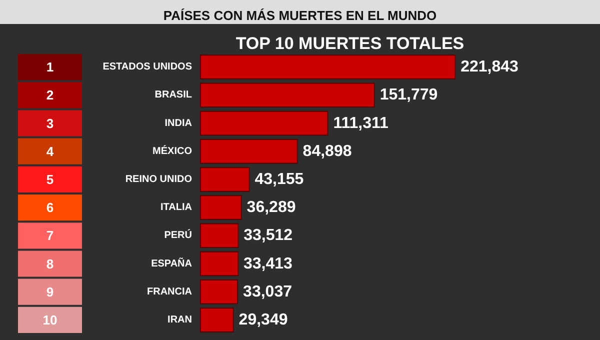 This screenshot has height=340, width=600. What do you see at coordinates (178, 123) in the screenshot?
I see `y-tick-label: INDIA` at bounding box center [178, 123].